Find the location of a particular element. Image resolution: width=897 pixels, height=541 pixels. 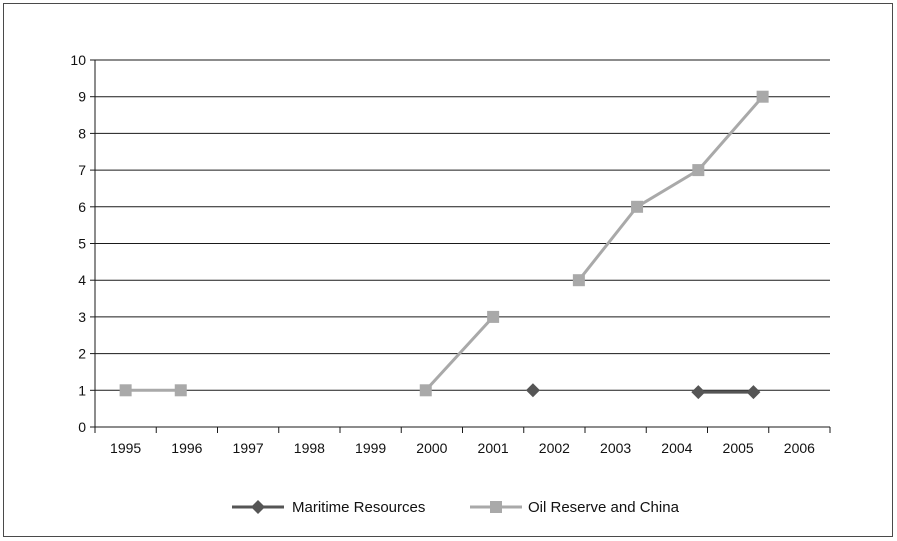

x-tick-label: 2003 is located at coordinates (615, 448).